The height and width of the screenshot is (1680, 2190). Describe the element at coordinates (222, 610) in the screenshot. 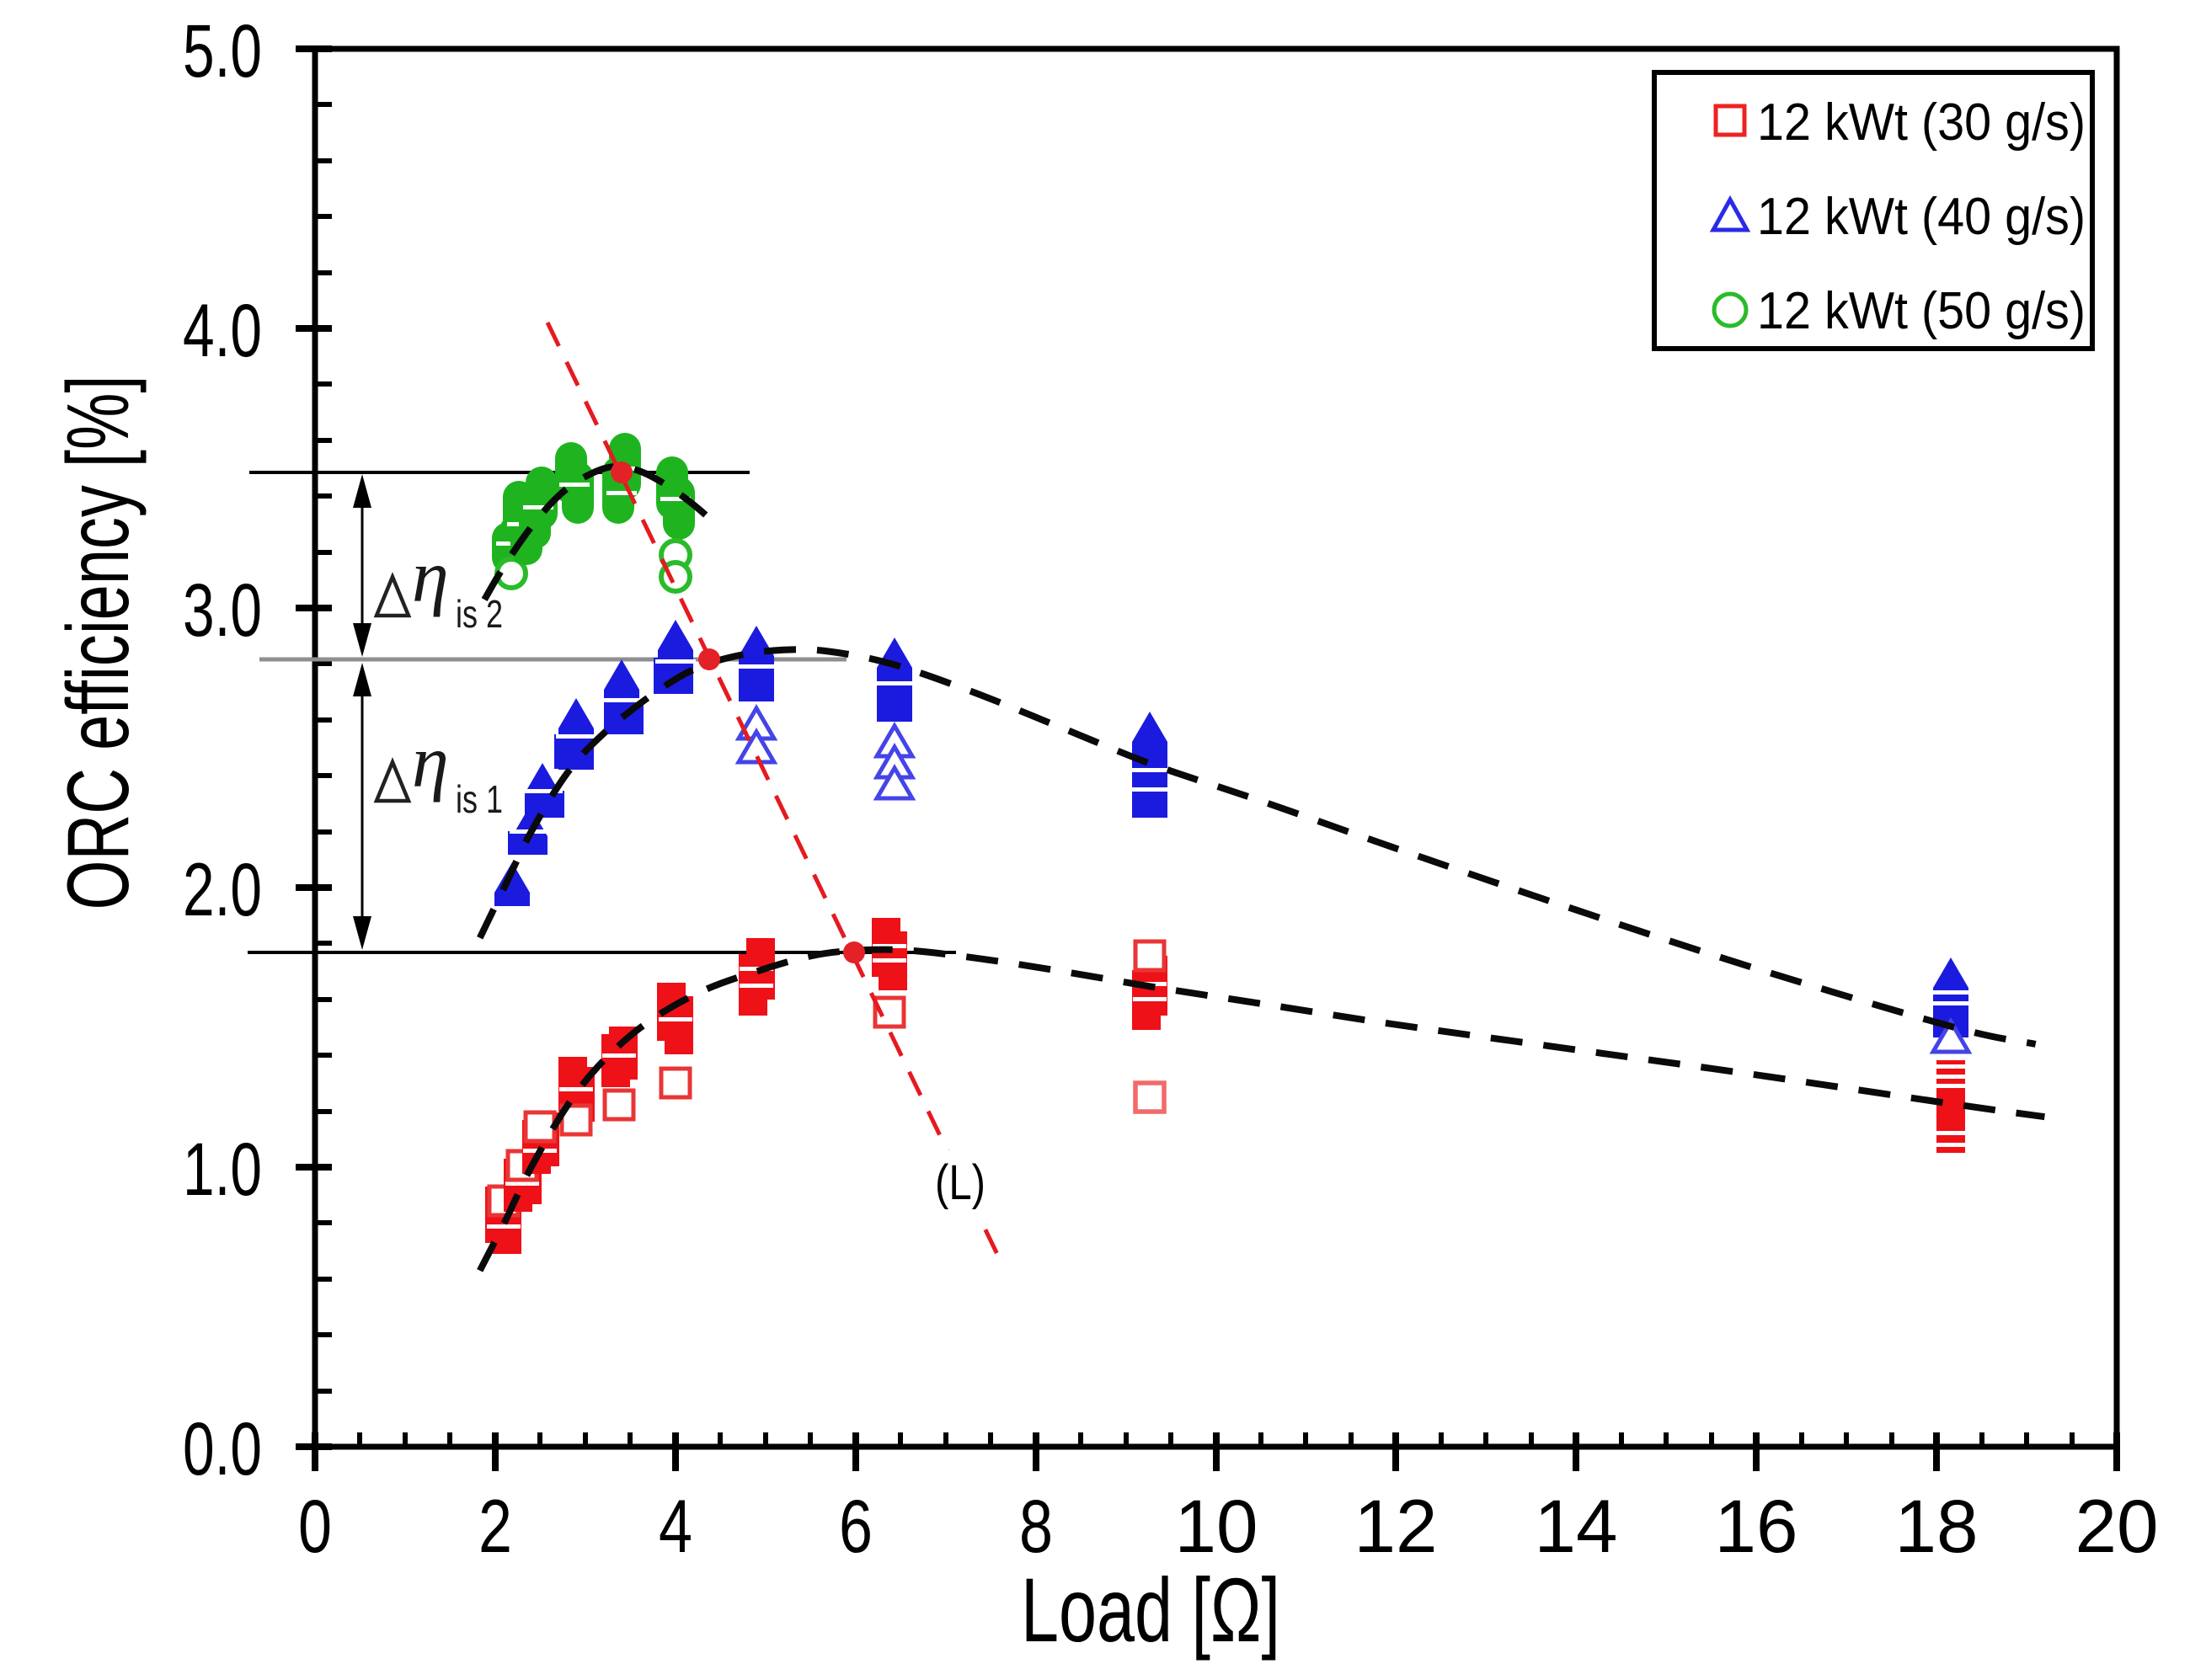

I see `svg-text: 3.0` at that location.